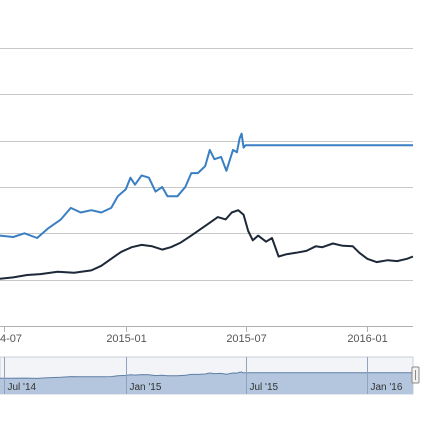  What do you see at coordinates (367, 339) in the screenshot?
I see `x-tick-label-3: 2016-01` at bounding box center [367, 339].